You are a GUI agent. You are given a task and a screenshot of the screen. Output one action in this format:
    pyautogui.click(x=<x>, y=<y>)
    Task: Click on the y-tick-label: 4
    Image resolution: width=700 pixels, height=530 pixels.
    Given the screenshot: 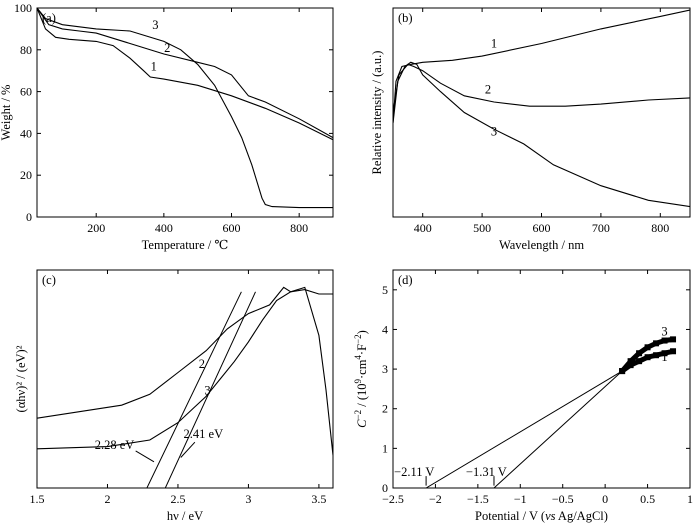 What is the action you would take?
    pyautogui.click(x=385, y=329)
    